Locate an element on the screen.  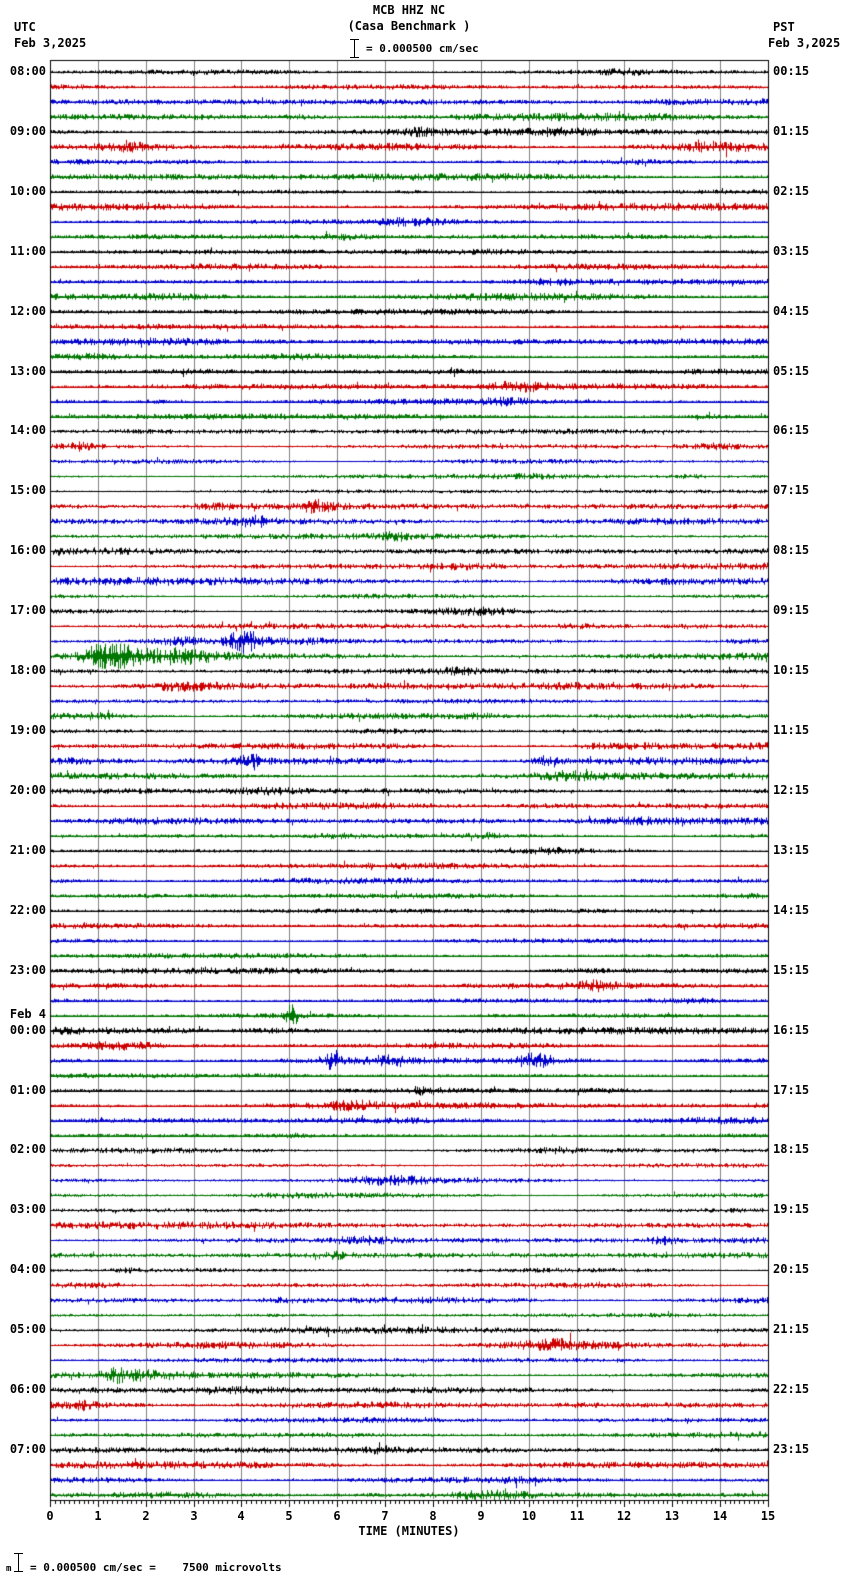
pst-hour-label: 00:15 is located at coordinates (791, 71).